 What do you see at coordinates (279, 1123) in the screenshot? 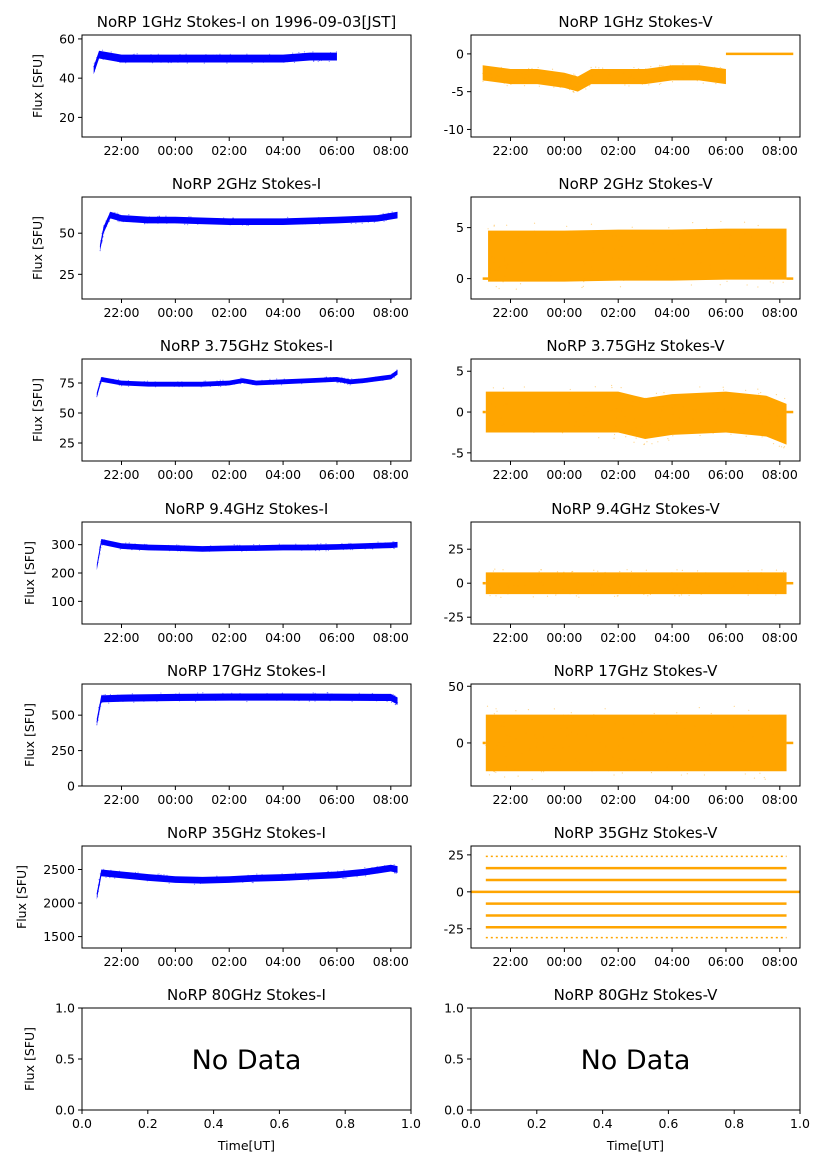
I see `x-tick-label: 0.6` at bounding box center [279, 1123].